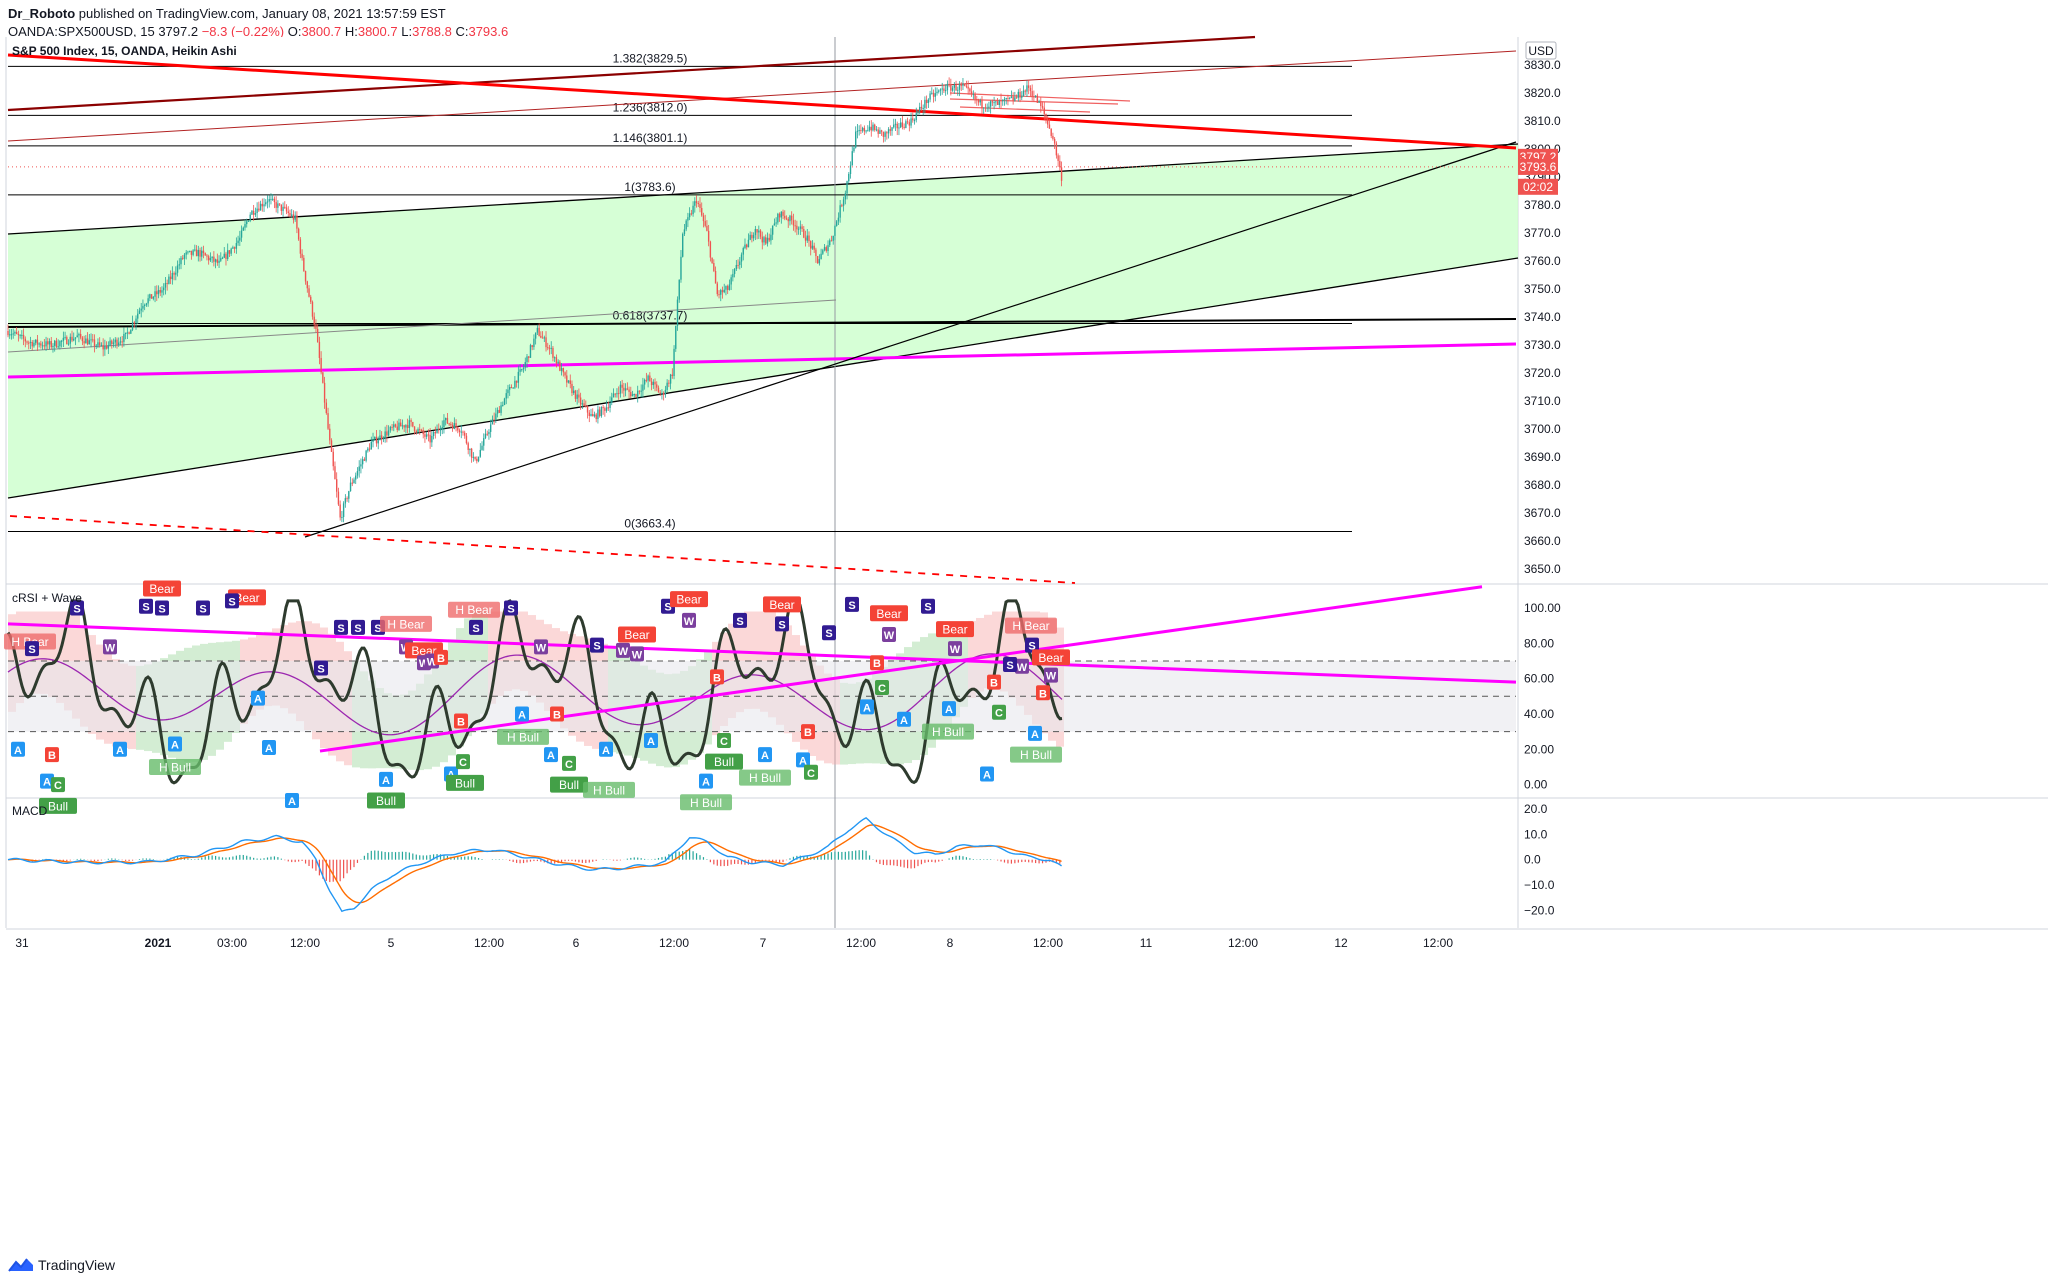 The height and width of the screenshot is (1287, 2048). I want to click on tradingview-brand: TradingView, so click(77, 1265).